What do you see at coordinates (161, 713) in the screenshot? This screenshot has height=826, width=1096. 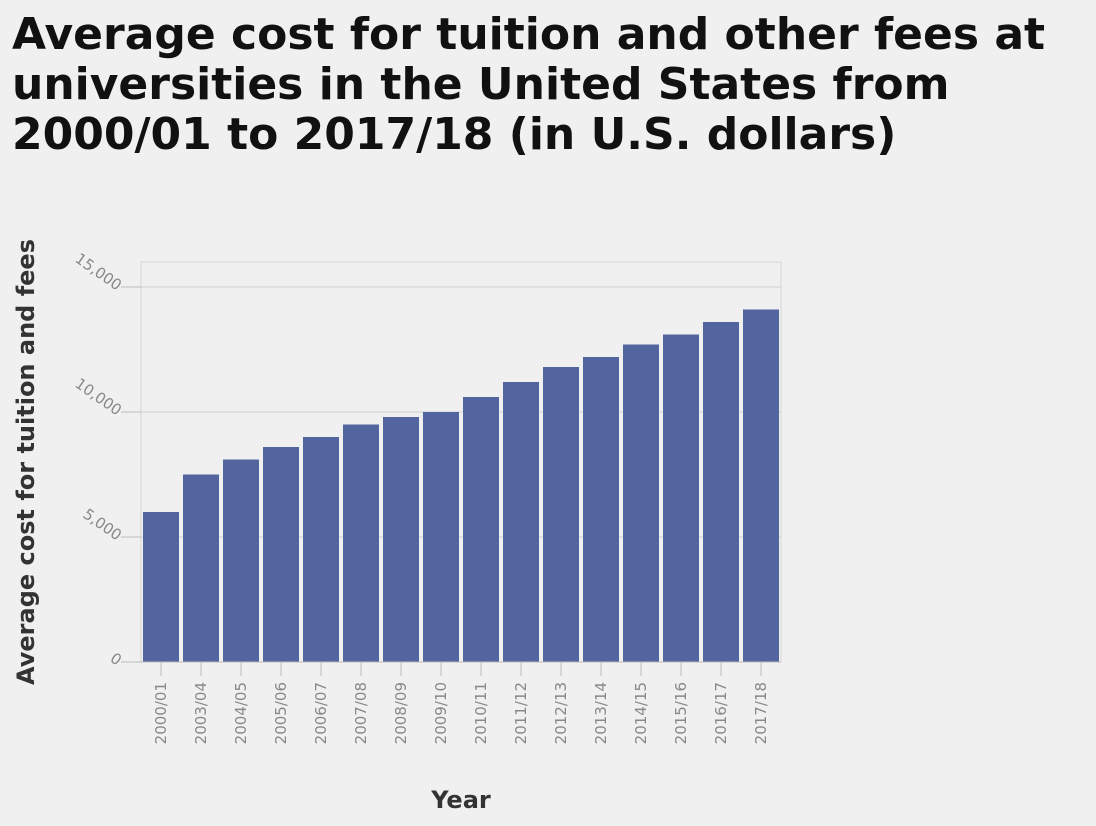 I see `x-tick-label: 2000/01` at bounding box center [161, 713].